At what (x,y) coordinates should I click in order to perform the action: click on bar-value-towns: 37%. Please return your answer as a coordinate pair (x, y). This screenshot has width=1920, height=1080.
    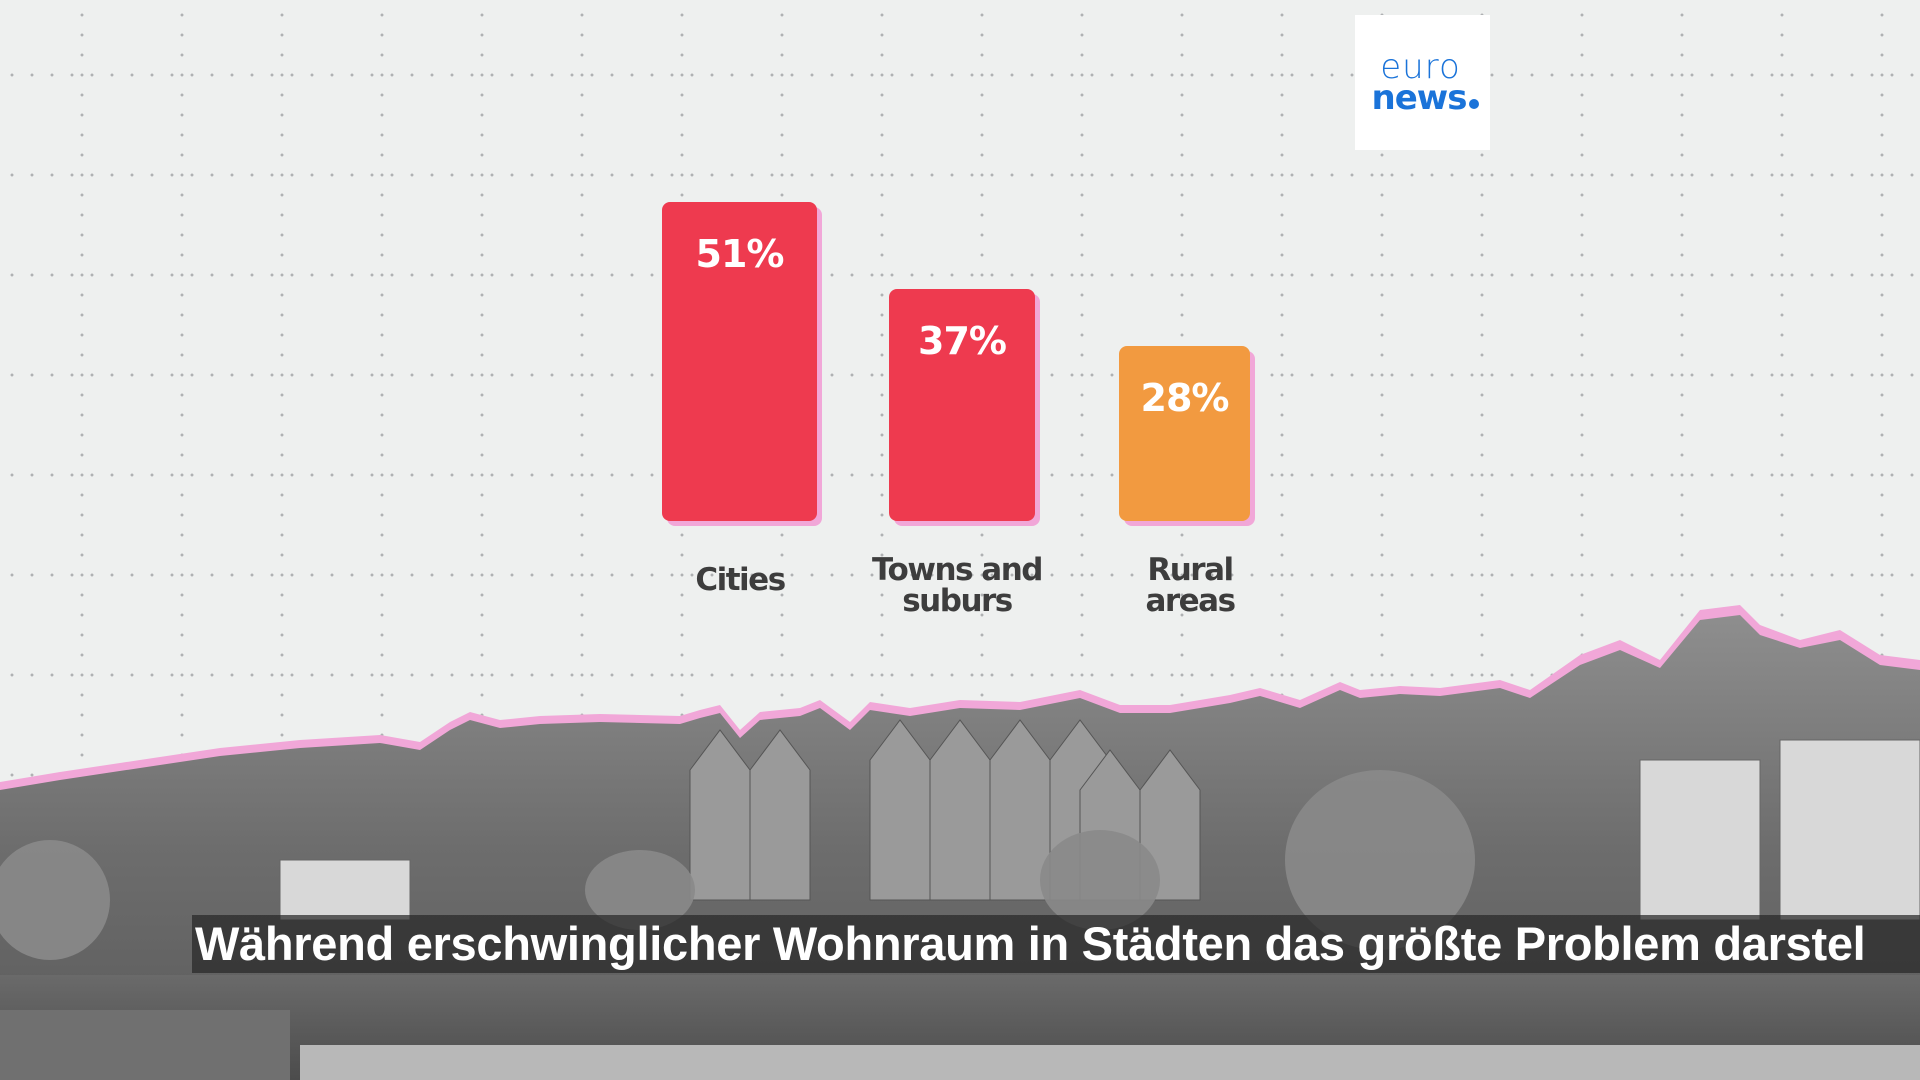
    Looking at the image, I should click on (962, 341).